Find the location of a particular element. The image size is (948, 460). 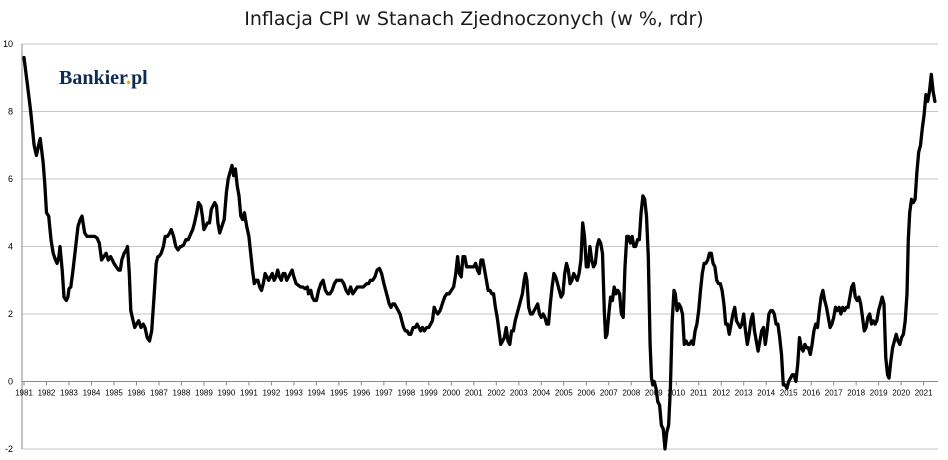

x-tick-label: 1998 is located at coordinates (406, 393).